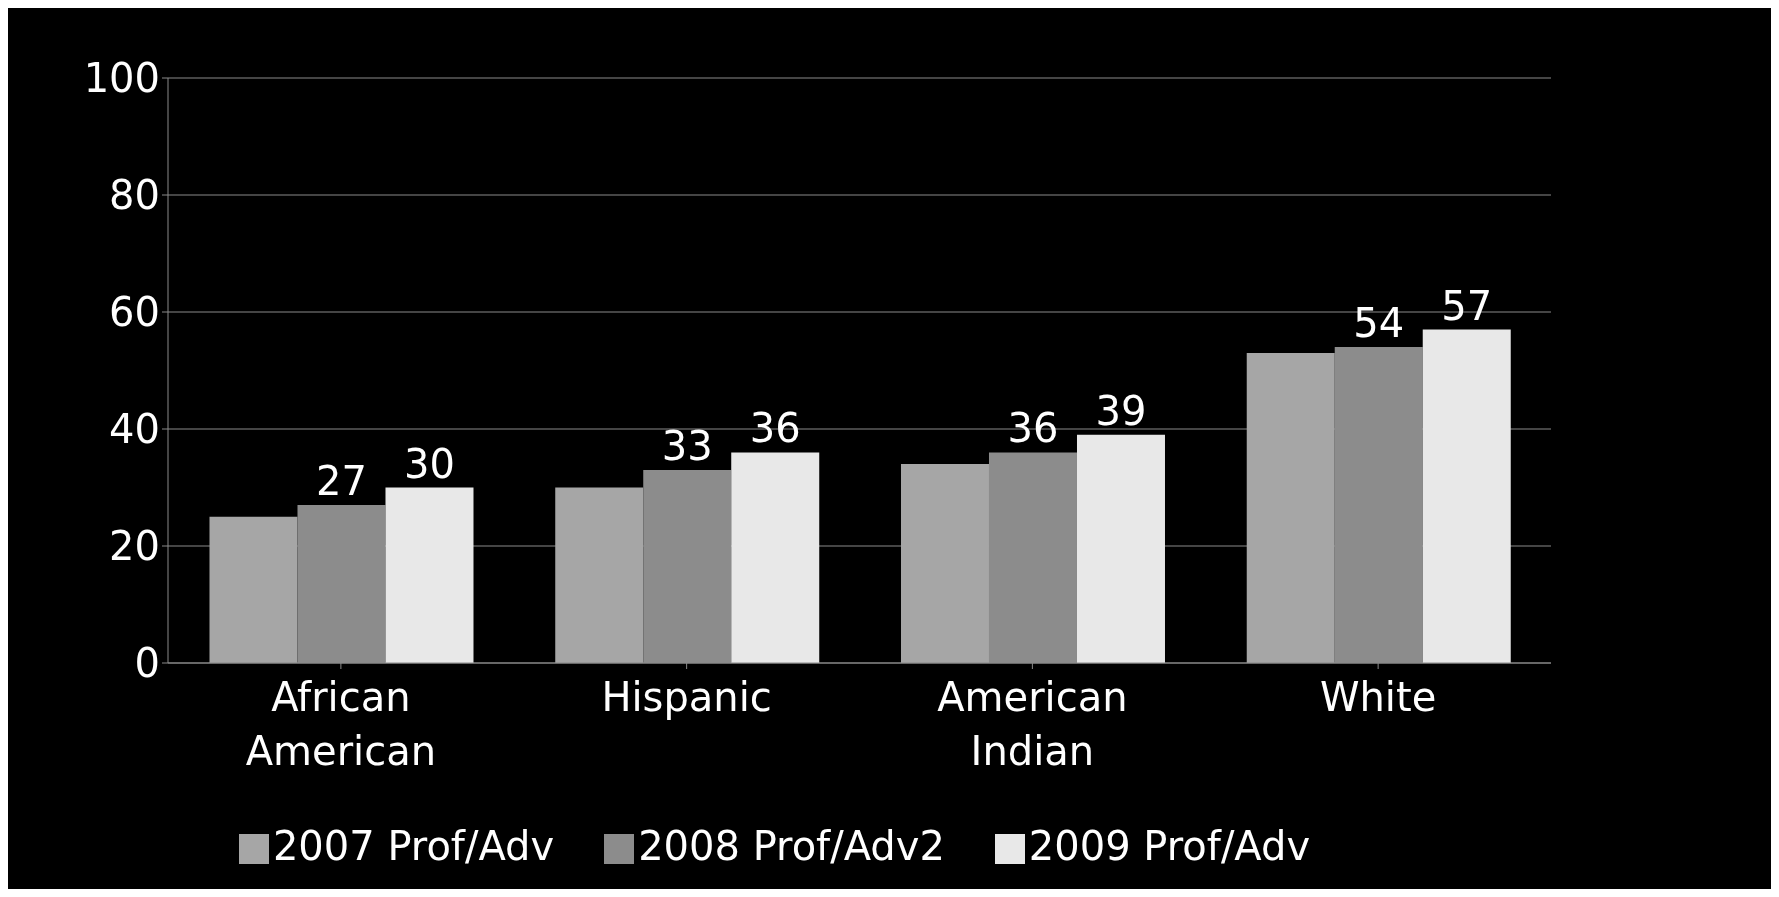  I want to click on y-tick-label: 60, so click(134, 312).